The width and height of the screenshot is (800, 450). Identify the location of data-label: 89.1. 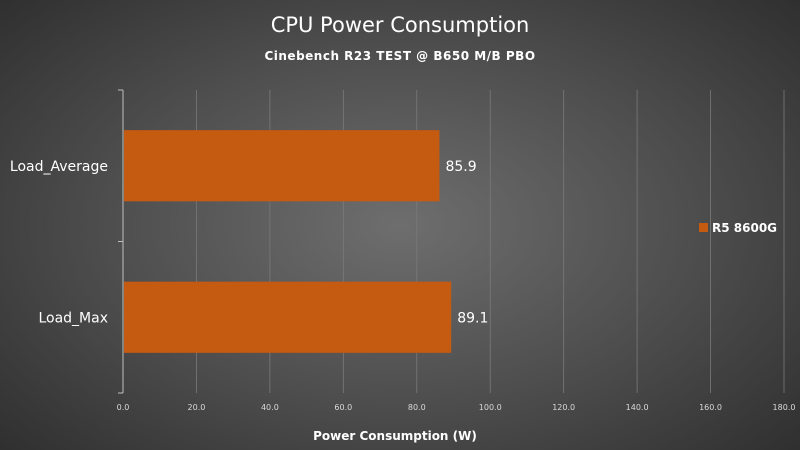
(472, 318).